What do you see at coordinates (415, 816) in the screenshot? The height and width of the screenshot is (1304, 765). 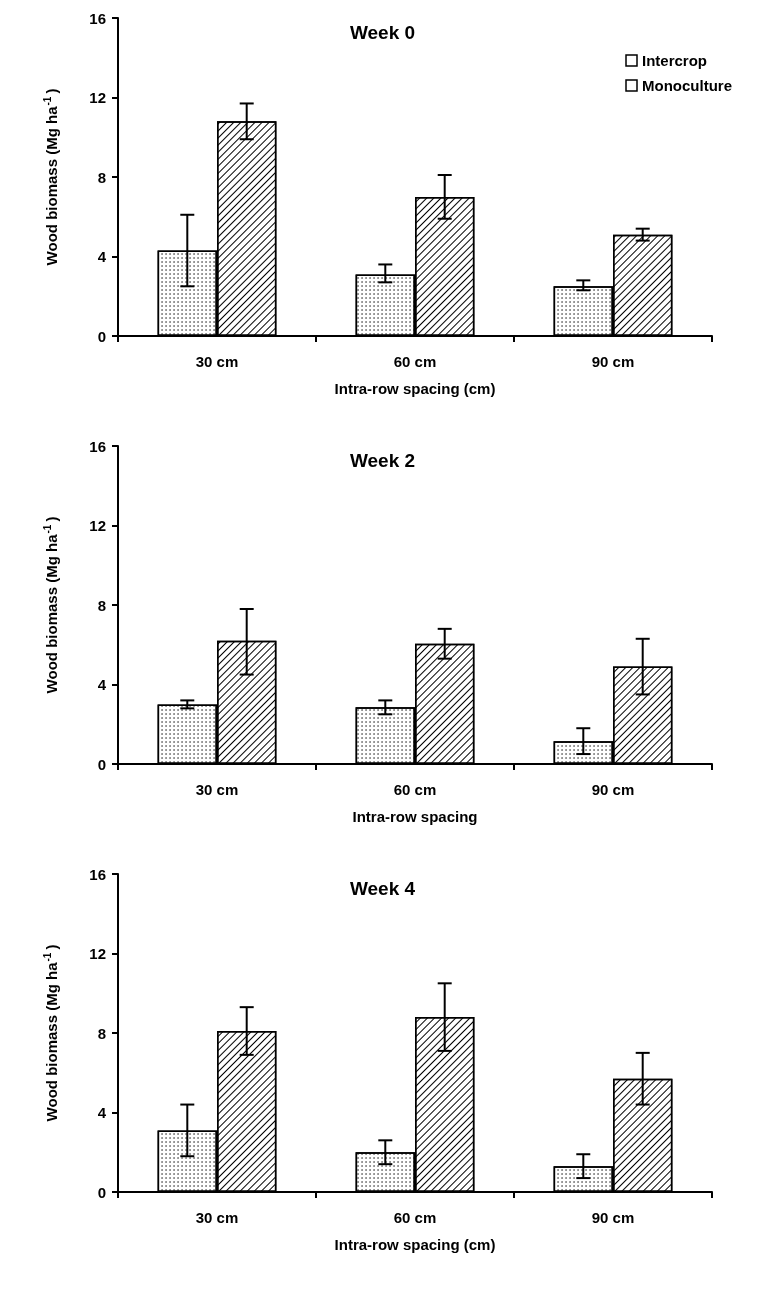 I see `x-axis-title: Intra-row spacing` at bounding box center [415, 816].